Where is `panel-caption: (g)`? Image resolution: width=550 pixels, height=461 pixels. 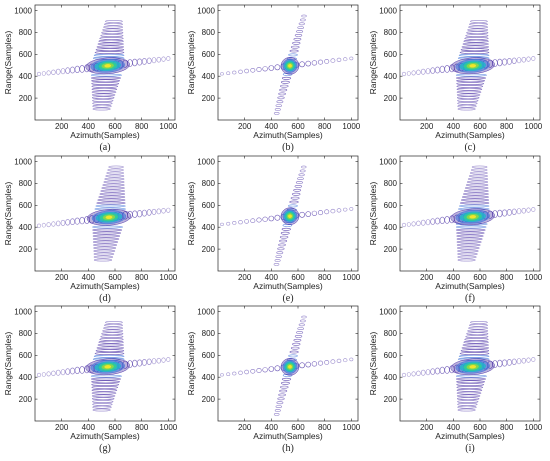 panel-caption: (g) is located at coordinates (105, 448).